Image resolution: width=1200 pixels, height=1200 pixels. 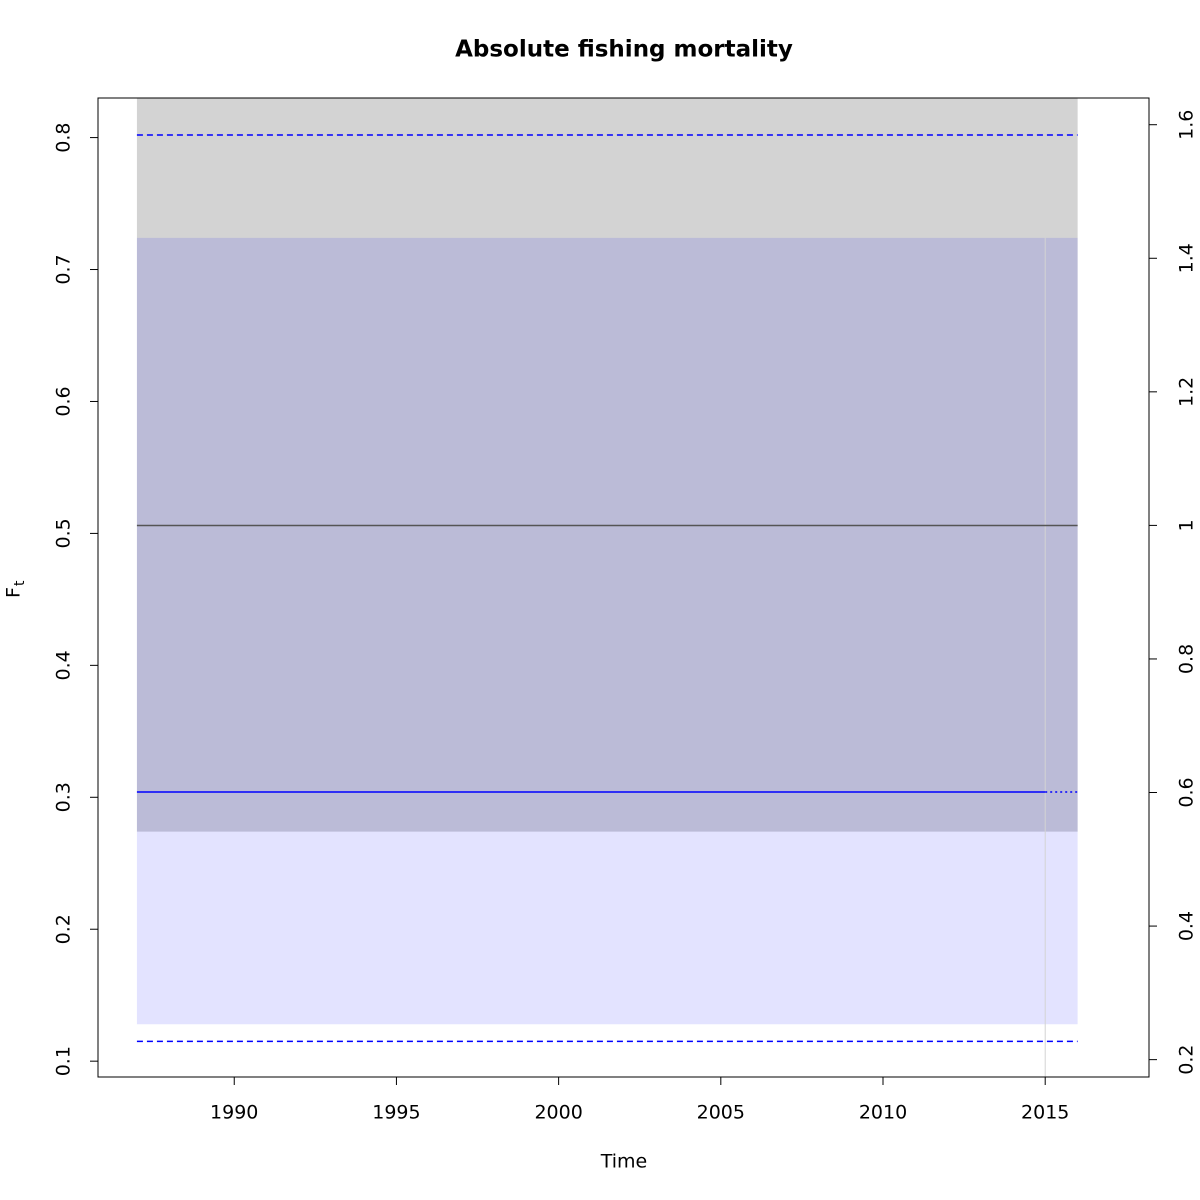 I want to click on y2-tick-label: 0.2, so click(x=1187, y=1060).